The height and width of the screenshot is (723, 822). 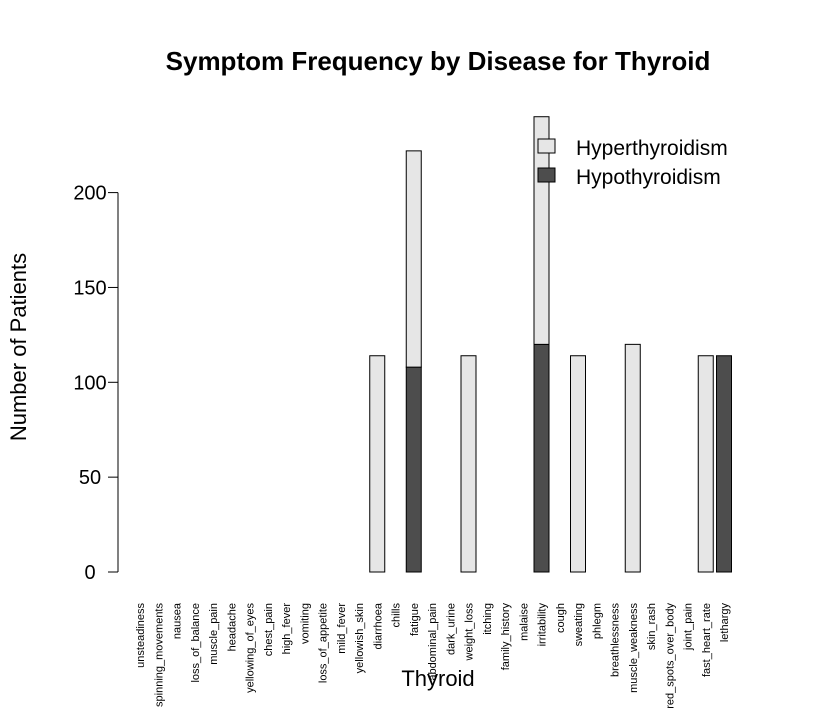 What do you see at coordinates (468, 464) in the screenshot?
I see `bar-hyperthyroidism-weight-loss` at bounding box center [468, 464].